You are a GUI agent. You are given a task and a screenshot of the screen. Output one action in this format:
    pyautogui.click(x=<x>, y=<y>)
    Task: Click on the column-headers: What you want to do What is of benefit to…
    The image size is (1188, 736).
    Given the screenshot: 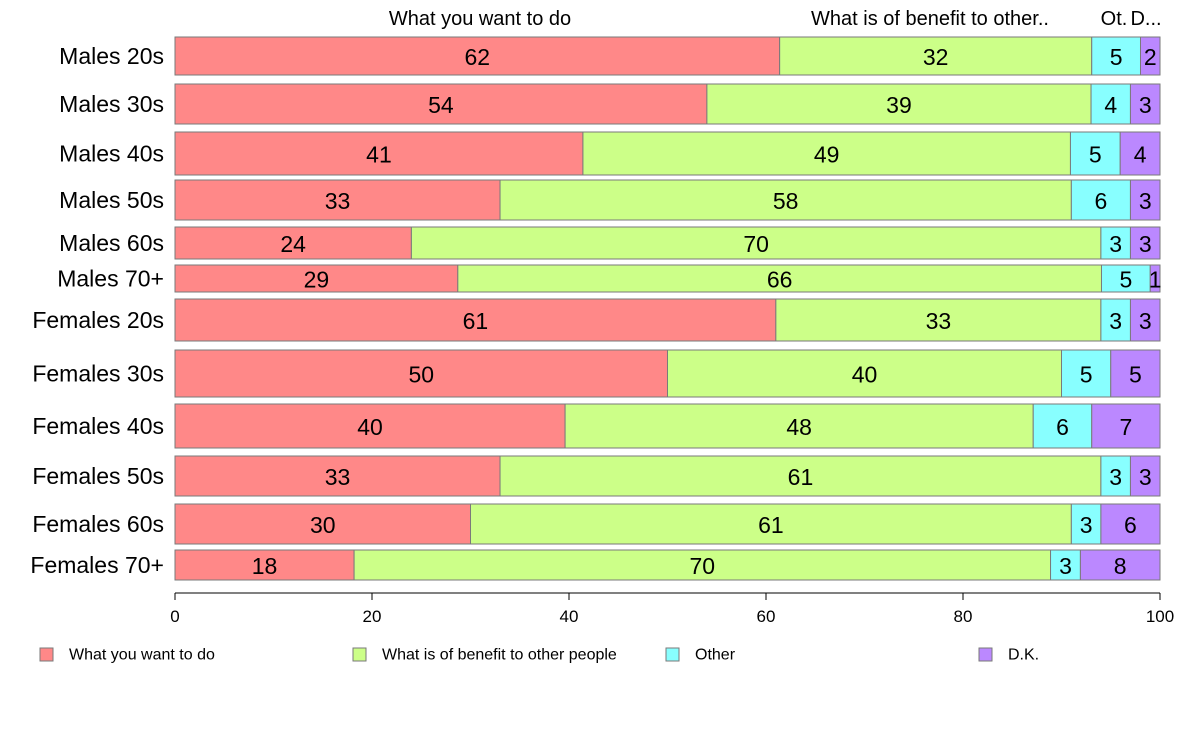 What is the action you would take?
    pyautogui.click(x=775, y=19)
    